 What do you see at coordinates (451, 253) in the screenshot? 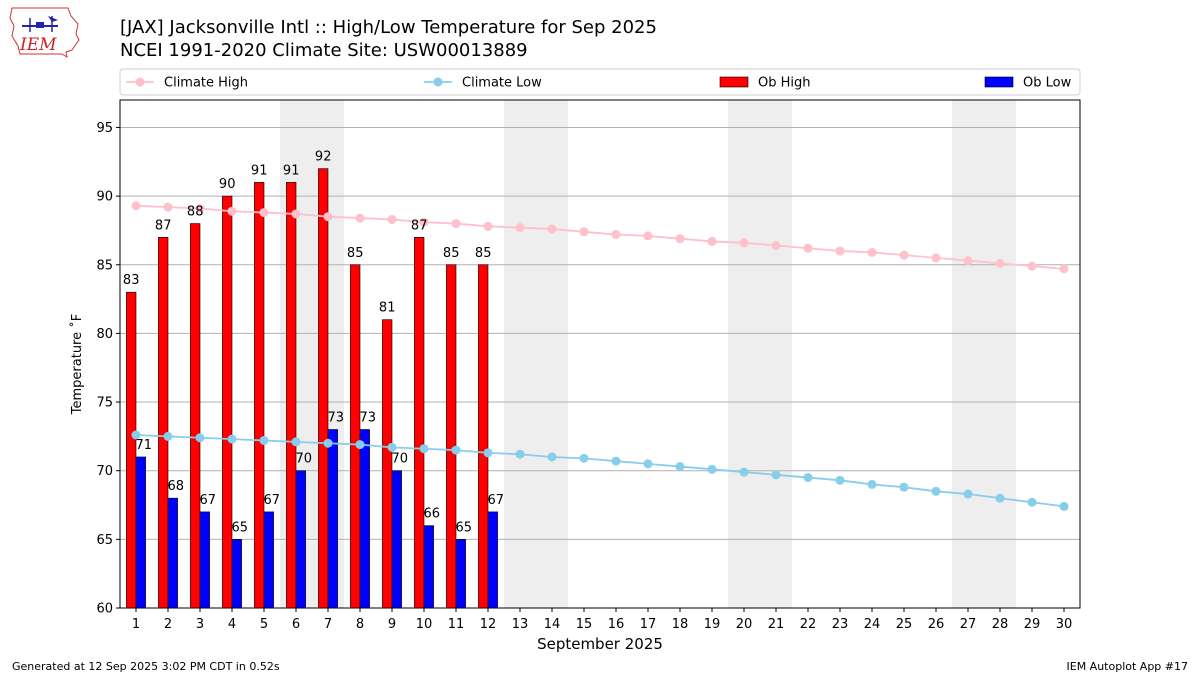
I see `ob-high-label-11: 85` at bounding box center [451, 253].